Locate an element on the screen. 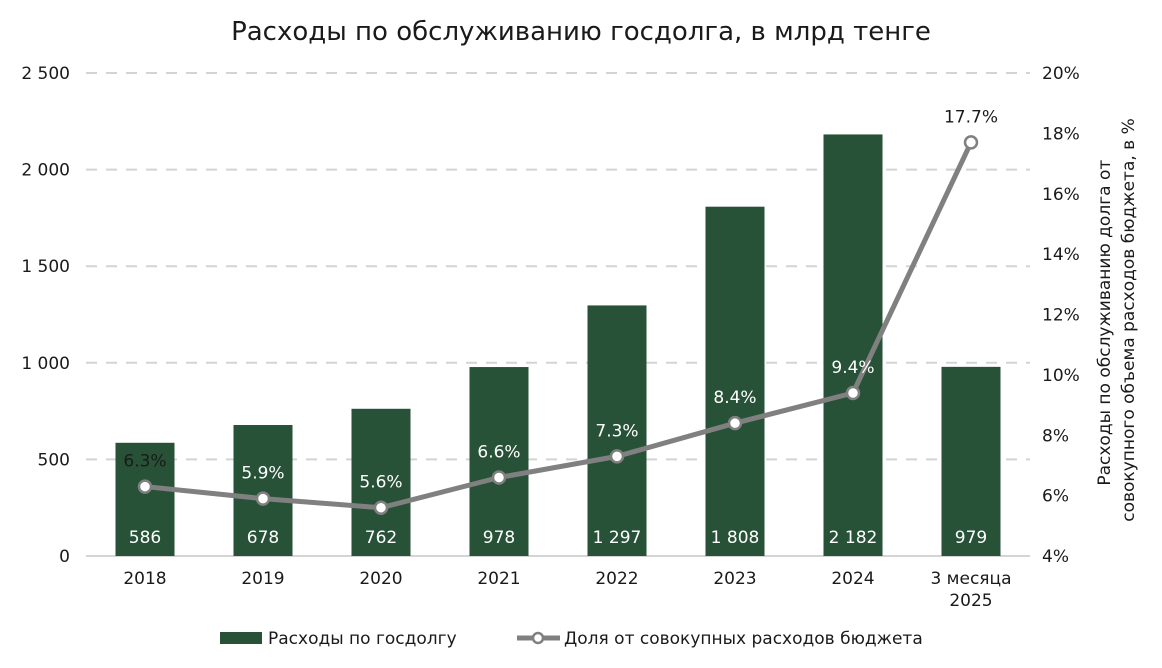 Image resolution: width=1162 pixels, height=668 pixels. legend-bar-swatch is located at coordinates (241, 638).